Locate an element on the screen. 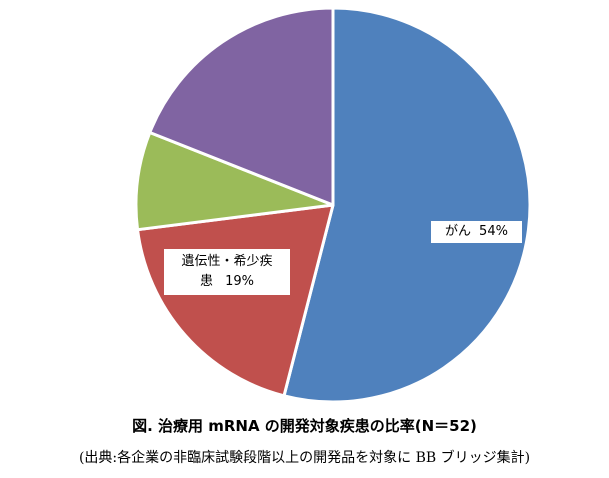 Image resolution: width=609 pixels, height=478 pixels. figure-title: 図. 治療用 mRNA の開発対象疾患の比率(N＝52) is located at coordinates (304, 426).